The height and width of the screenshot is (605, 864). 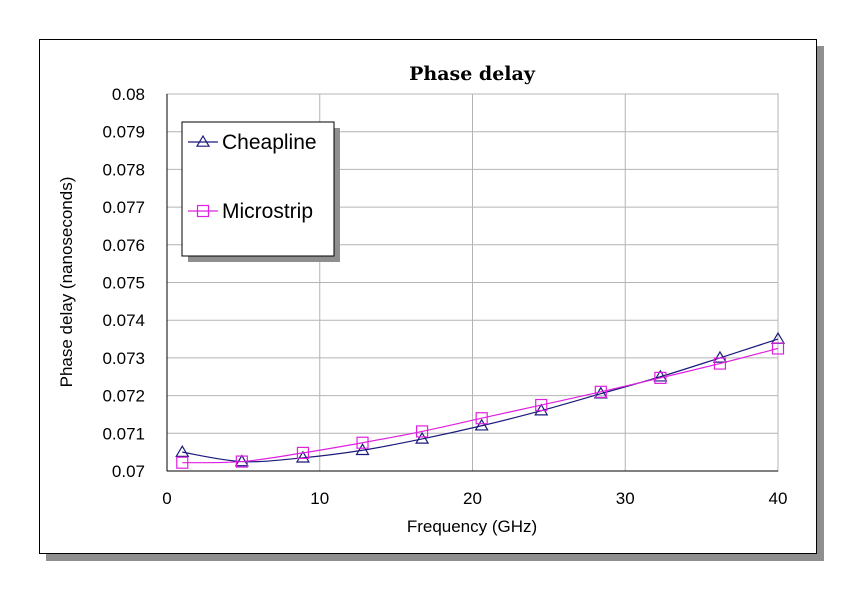 What do you see at coordinates (319, 498) in the screenshot?
I see `x-tick-label: 10` at bounding box center [319, 498].